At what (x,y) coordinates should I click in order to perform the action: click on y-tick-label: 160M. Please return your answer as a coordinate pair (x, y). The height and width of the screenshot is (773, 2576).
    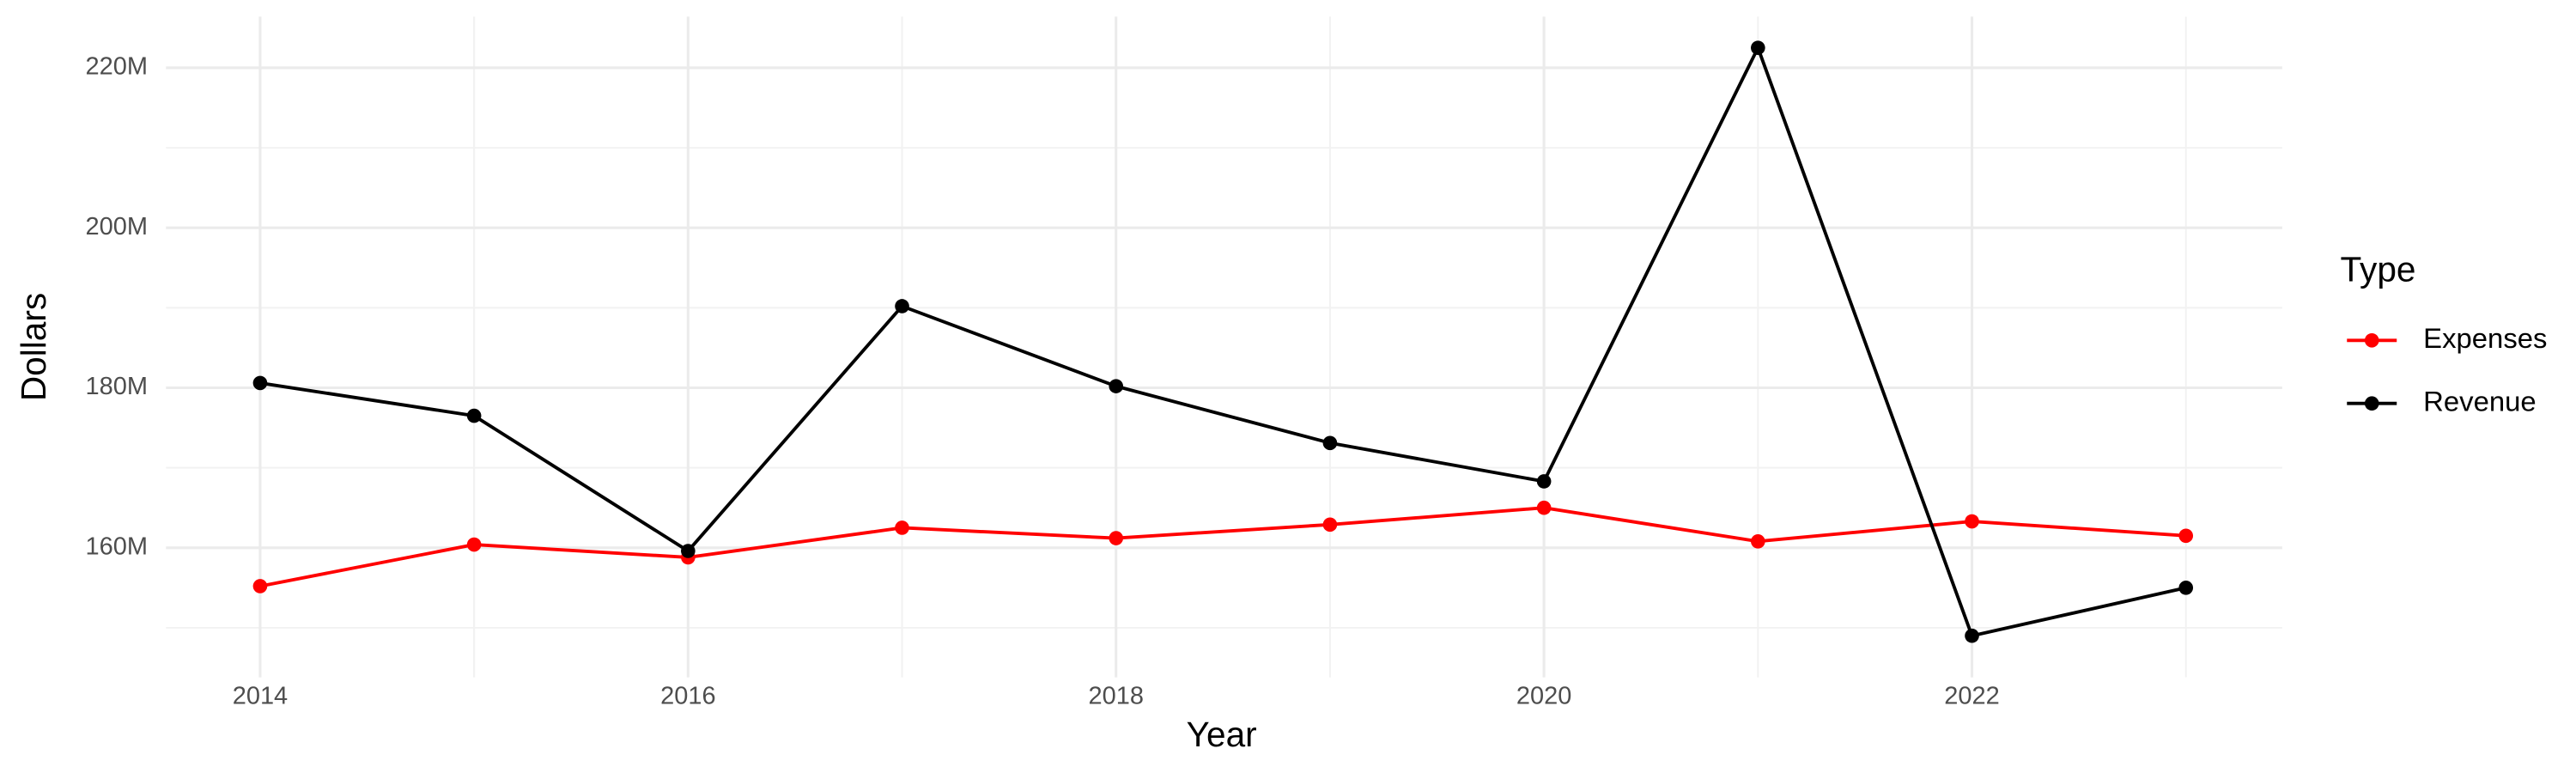
    Looking at the image, I should click on (117, 546).